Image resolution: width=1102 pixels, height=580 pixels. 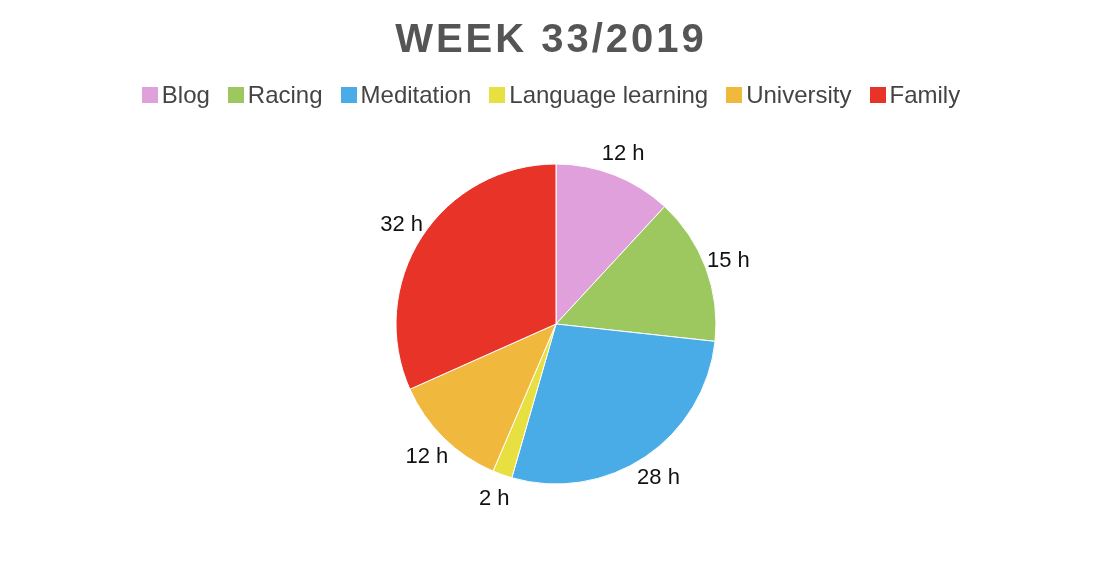 What do you see at coordinates (658, 477) in the screenshot?
I see `data-label: 28 h` at bounding box center [658, 477].